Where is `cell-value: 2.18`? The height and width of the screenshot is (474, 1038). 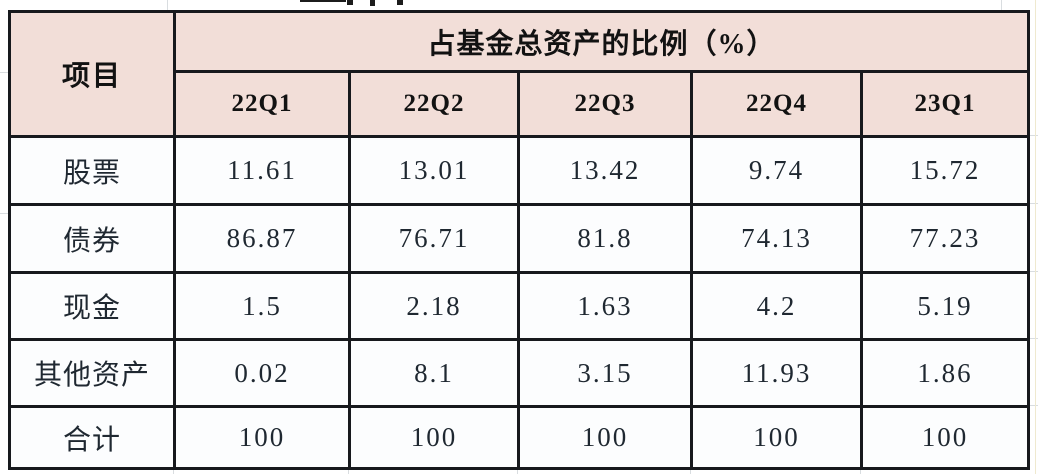
cell-value: 2.18 is located at coordinates (434, 306).